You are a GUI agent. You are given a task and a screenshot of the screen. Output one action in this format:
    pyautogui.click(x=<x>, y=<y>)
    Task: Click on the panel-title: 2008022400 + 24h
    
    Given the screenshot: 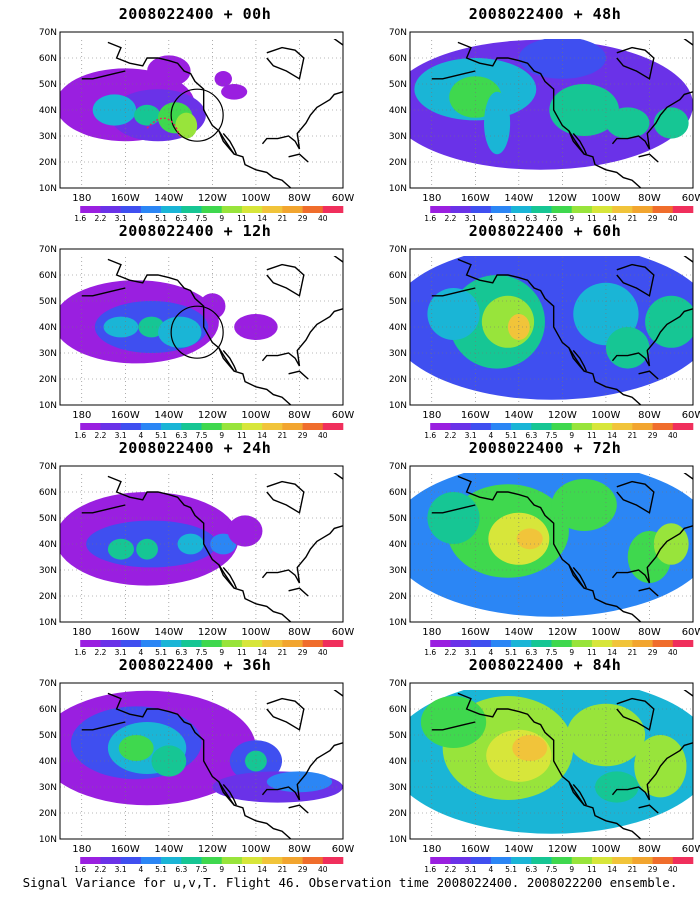 What is the action you would take?
    pyautogui.click(x=195, y=448)
    